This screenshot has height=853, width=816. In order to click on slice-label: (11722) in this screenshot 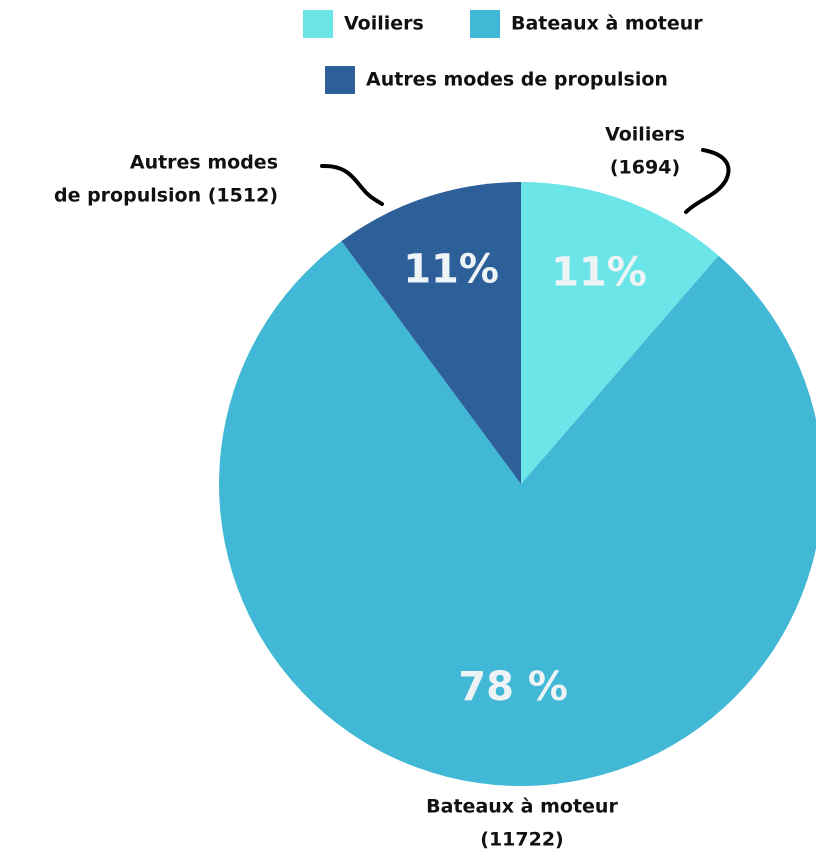, I will do `click(521, 840)`.